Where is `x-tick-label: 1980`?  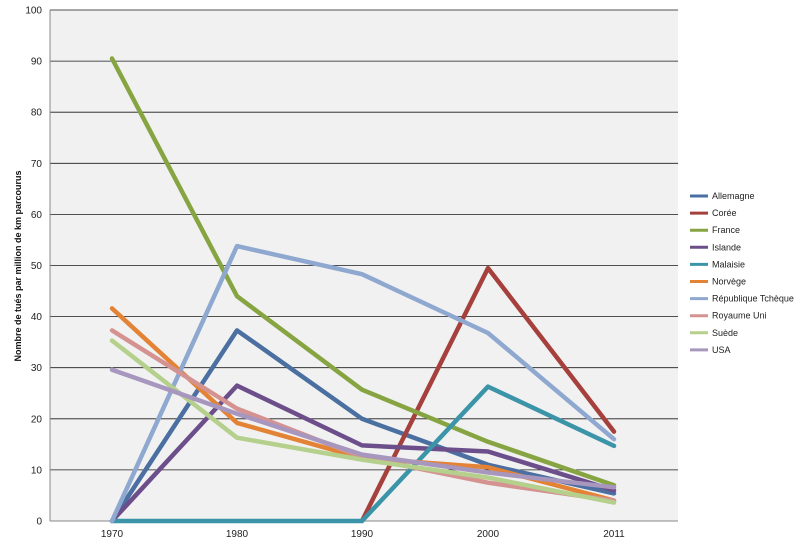 x-tick-label: 1980 is located at coordinates (237, 534).